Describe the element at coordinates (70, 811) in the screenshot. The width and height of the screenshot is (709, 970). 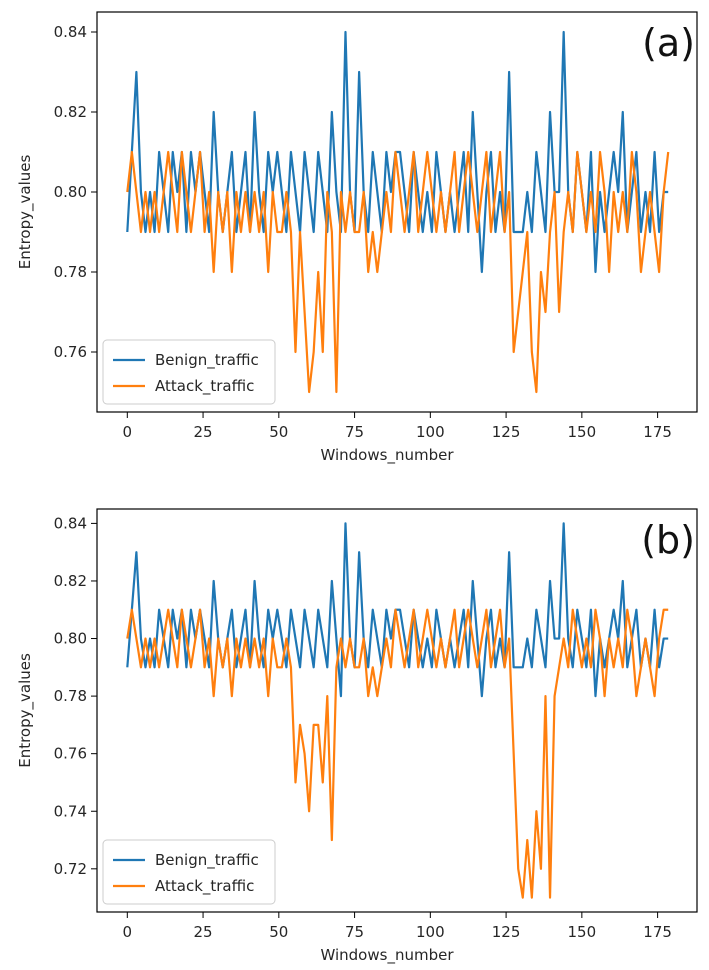
I see `y-tick-label: 0.74` at that location.